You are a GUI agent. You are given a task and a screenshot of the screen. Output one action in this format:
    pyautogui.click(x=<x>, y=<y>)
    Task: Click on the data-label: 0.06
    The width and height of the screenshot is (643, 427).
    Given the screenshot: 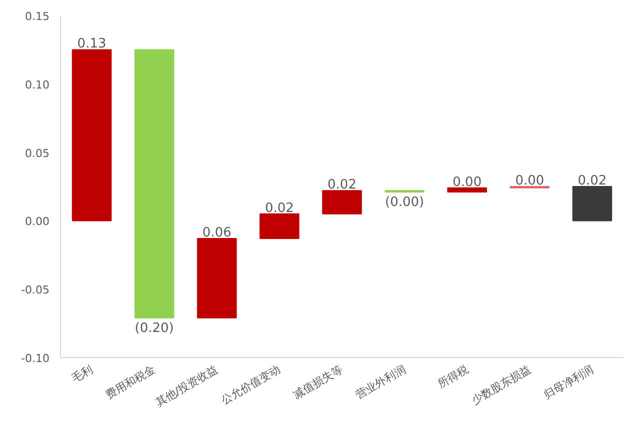 What is the action you would take?
    pyautogui.click(x=217, y=232)
    